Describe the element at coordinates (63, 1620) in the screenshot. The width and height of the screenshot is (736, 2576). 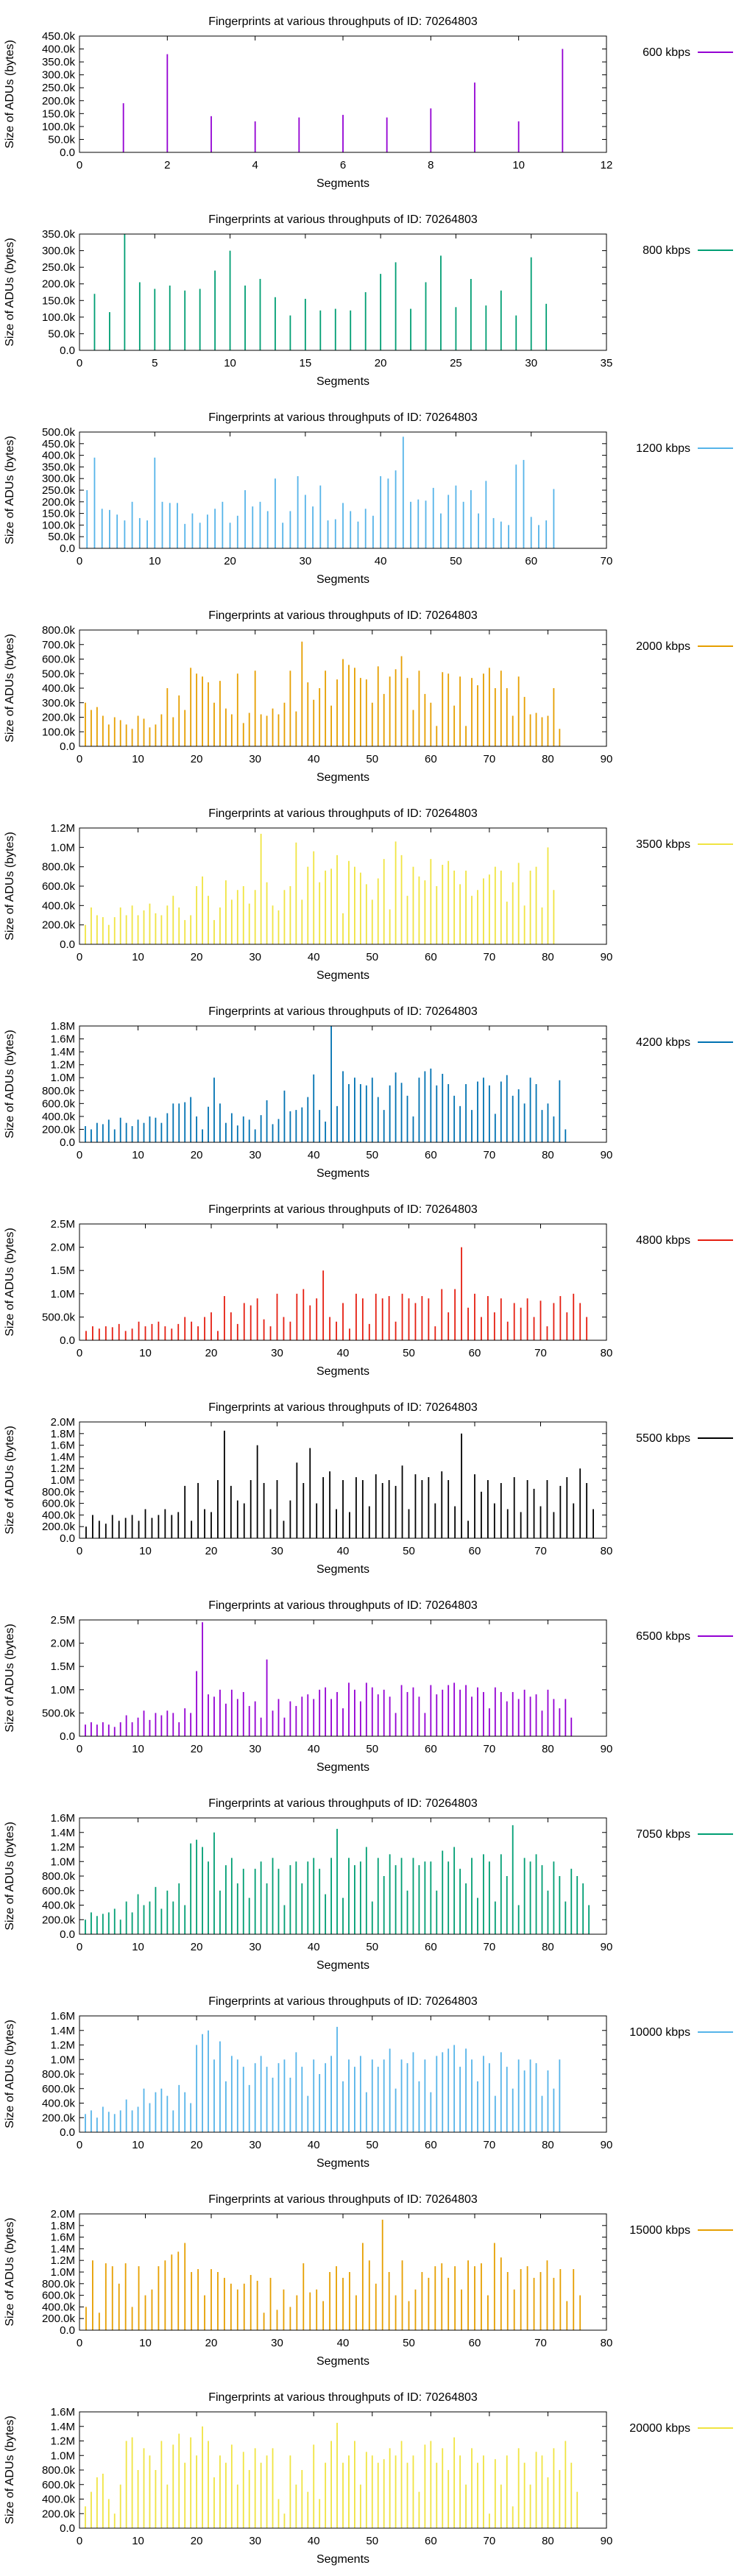
I see `y-tick-label: 2.5M` at that location.